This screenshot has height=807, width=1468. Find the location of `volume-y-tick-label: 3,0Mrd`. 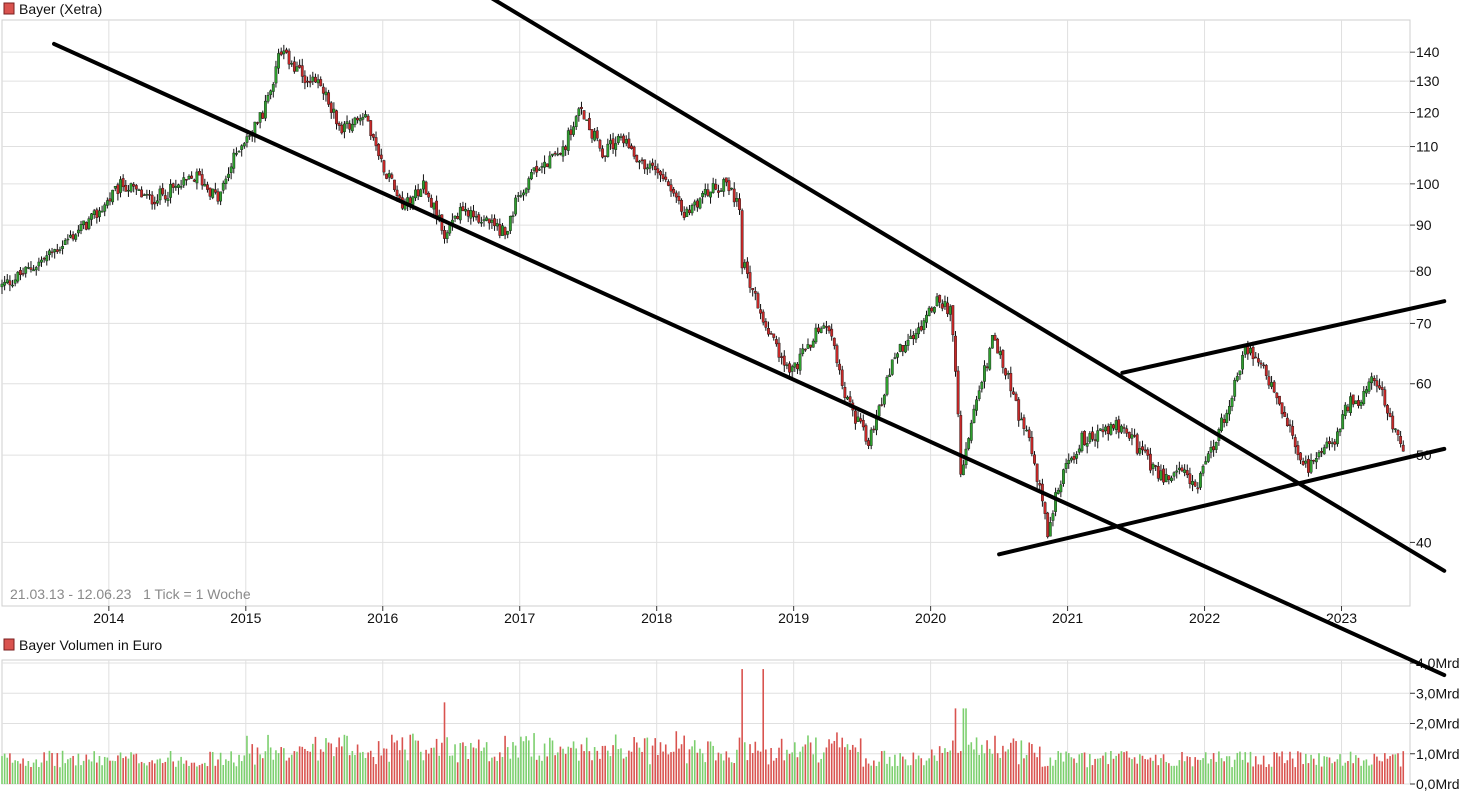

volume-y-tick-label: 3,0Mrd is located at coordinates (1438, 693).